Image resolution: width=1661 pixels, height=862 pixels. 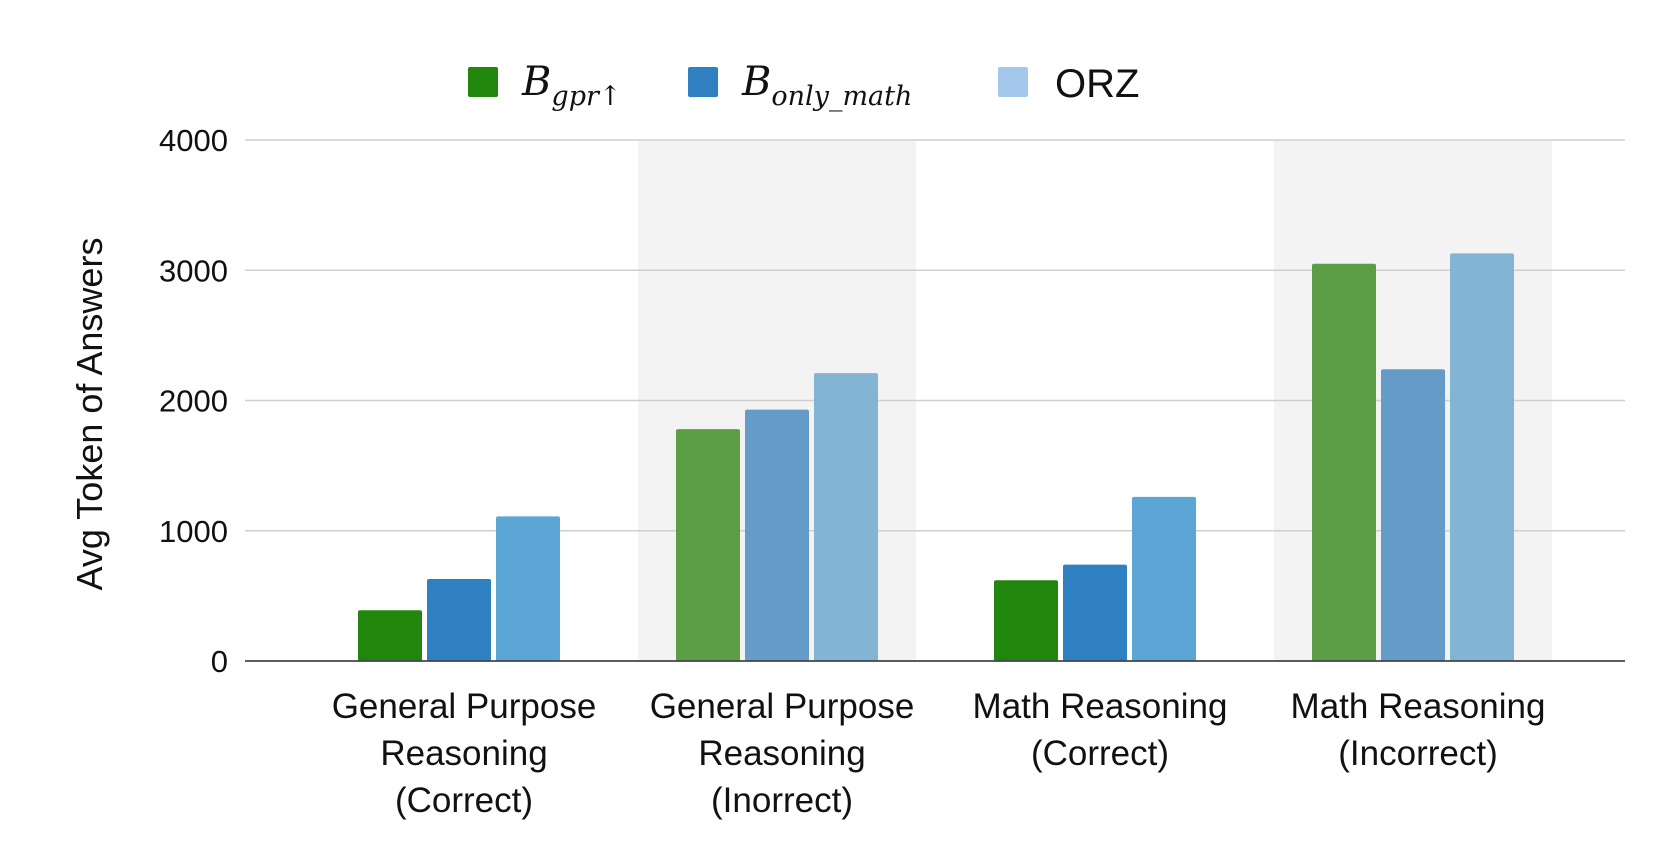 What do you see at coordinates (782, 753) in the screenshot?
I see `x-category-label: General Purpose Reasoning (Inorrect)` at bounding box center [782, 753].